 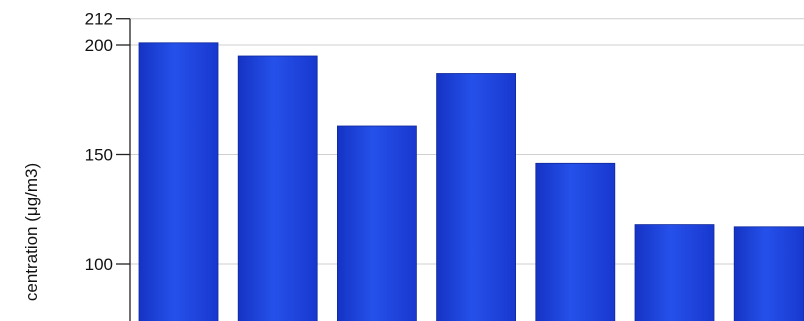 I want to click on y-tick-label: 100, so click(x=99, y=264).